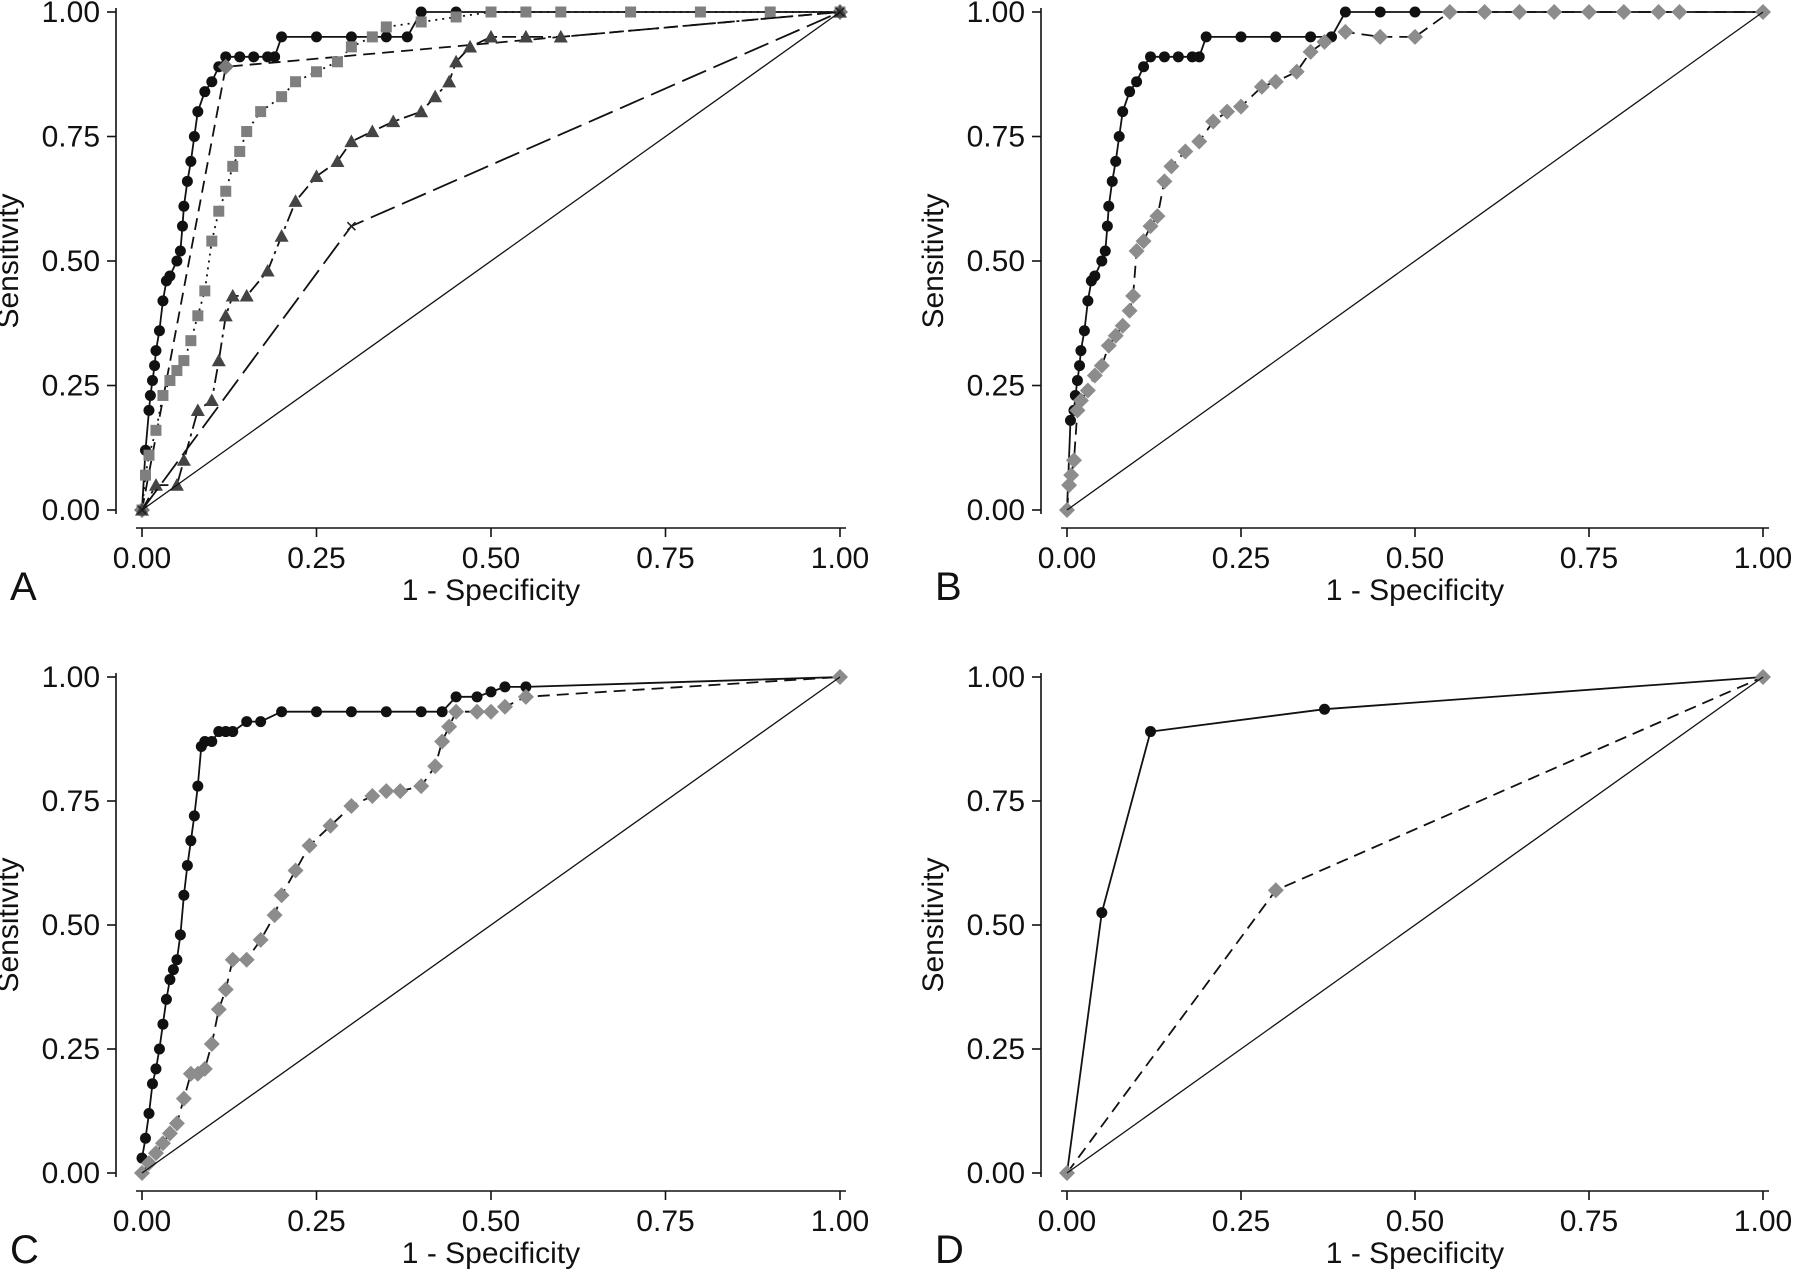 This screenshot has width=1800, height=1273. What do you see at coordinates (491, 917) in the screenshot?
I see `series-line` at bounding box center [491, 917].